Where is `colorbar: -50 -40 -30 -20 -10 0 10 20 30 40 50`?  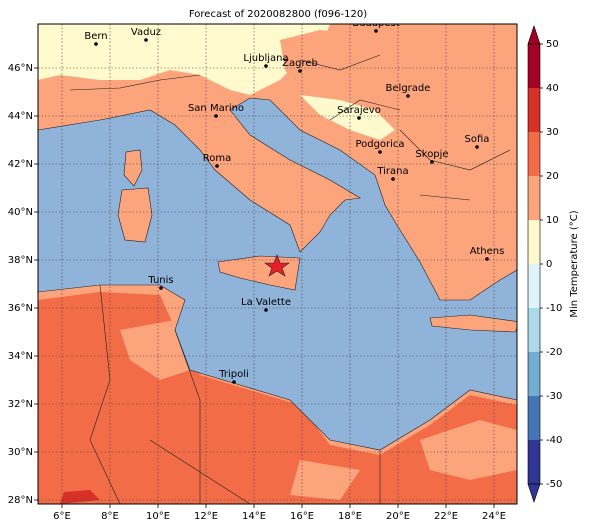 colorbar: -50 -40 -30 -20 -10 0 10 20 30 40 50 is located at coordinates (544, 264).